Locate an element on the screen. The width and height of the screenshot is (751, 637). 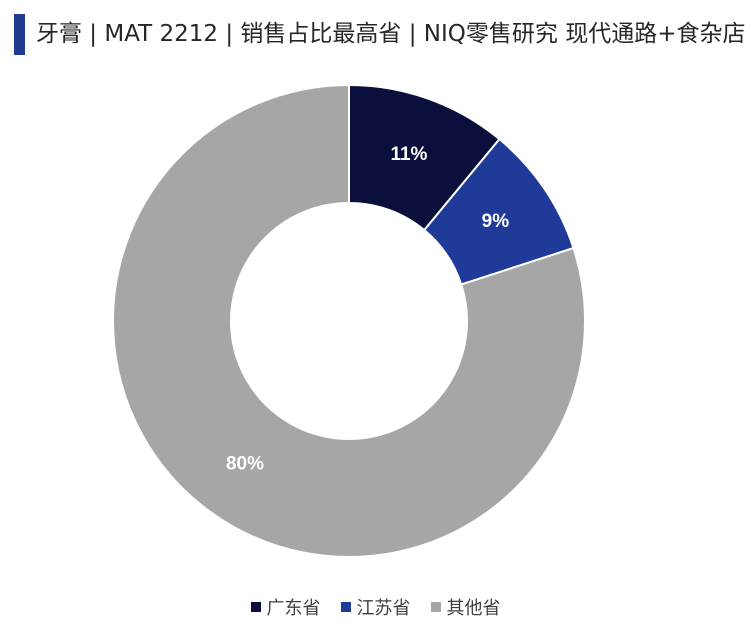
legend-item-guangdong: 广东省 is located at coordinates (285, 607).